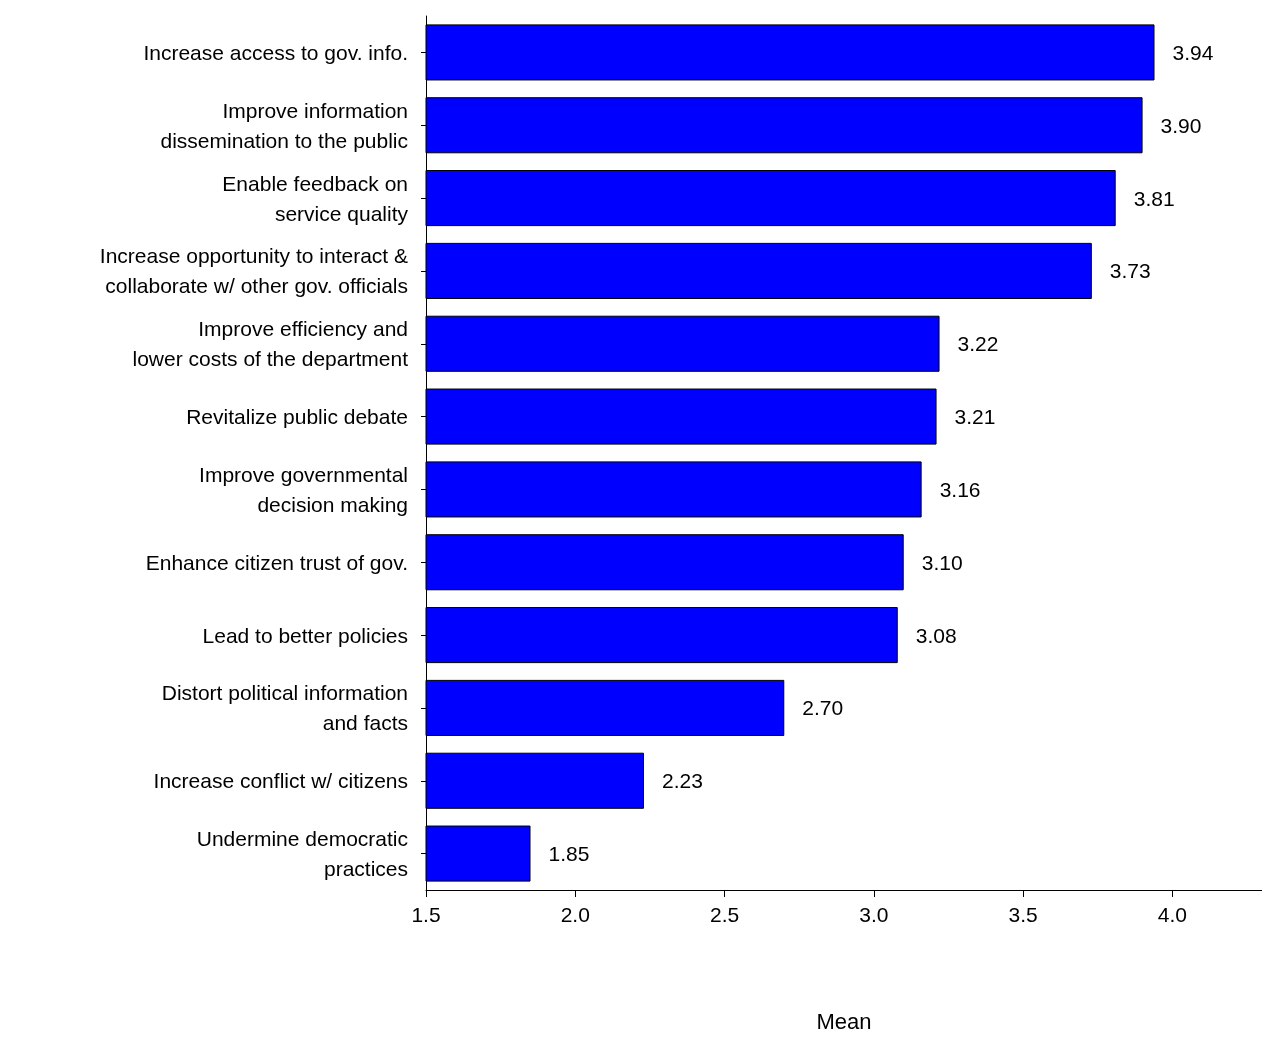 The height and width of the screenshot is (1045, 1270). I want to click on data-label: 3.94, so click(1193, 52).